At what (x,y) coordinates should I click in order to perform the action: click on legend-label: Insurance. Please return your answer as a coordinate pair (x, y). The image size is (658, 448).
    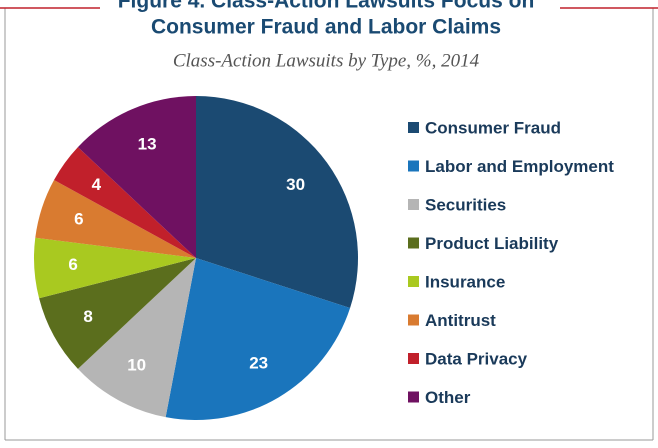
    Looking at the image, I should click on (465, 281).